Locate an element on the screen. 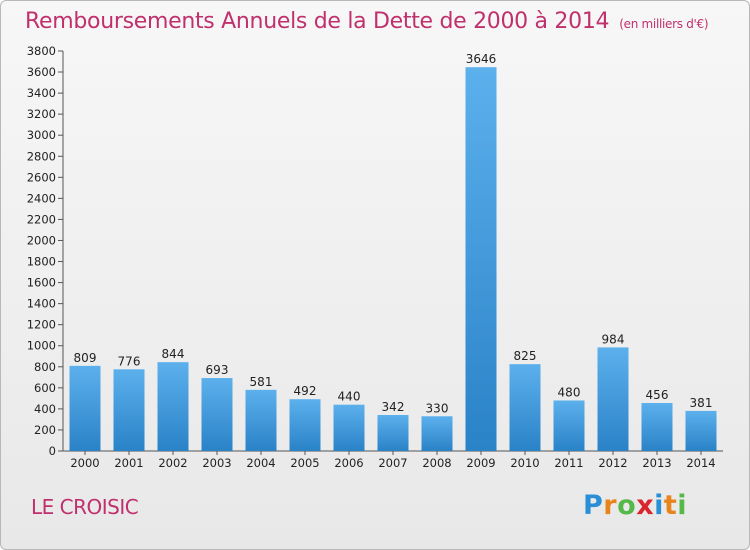 The width and height of the screenshot is (750, 550). logo-letter: x is located at coordinates (645, 505).